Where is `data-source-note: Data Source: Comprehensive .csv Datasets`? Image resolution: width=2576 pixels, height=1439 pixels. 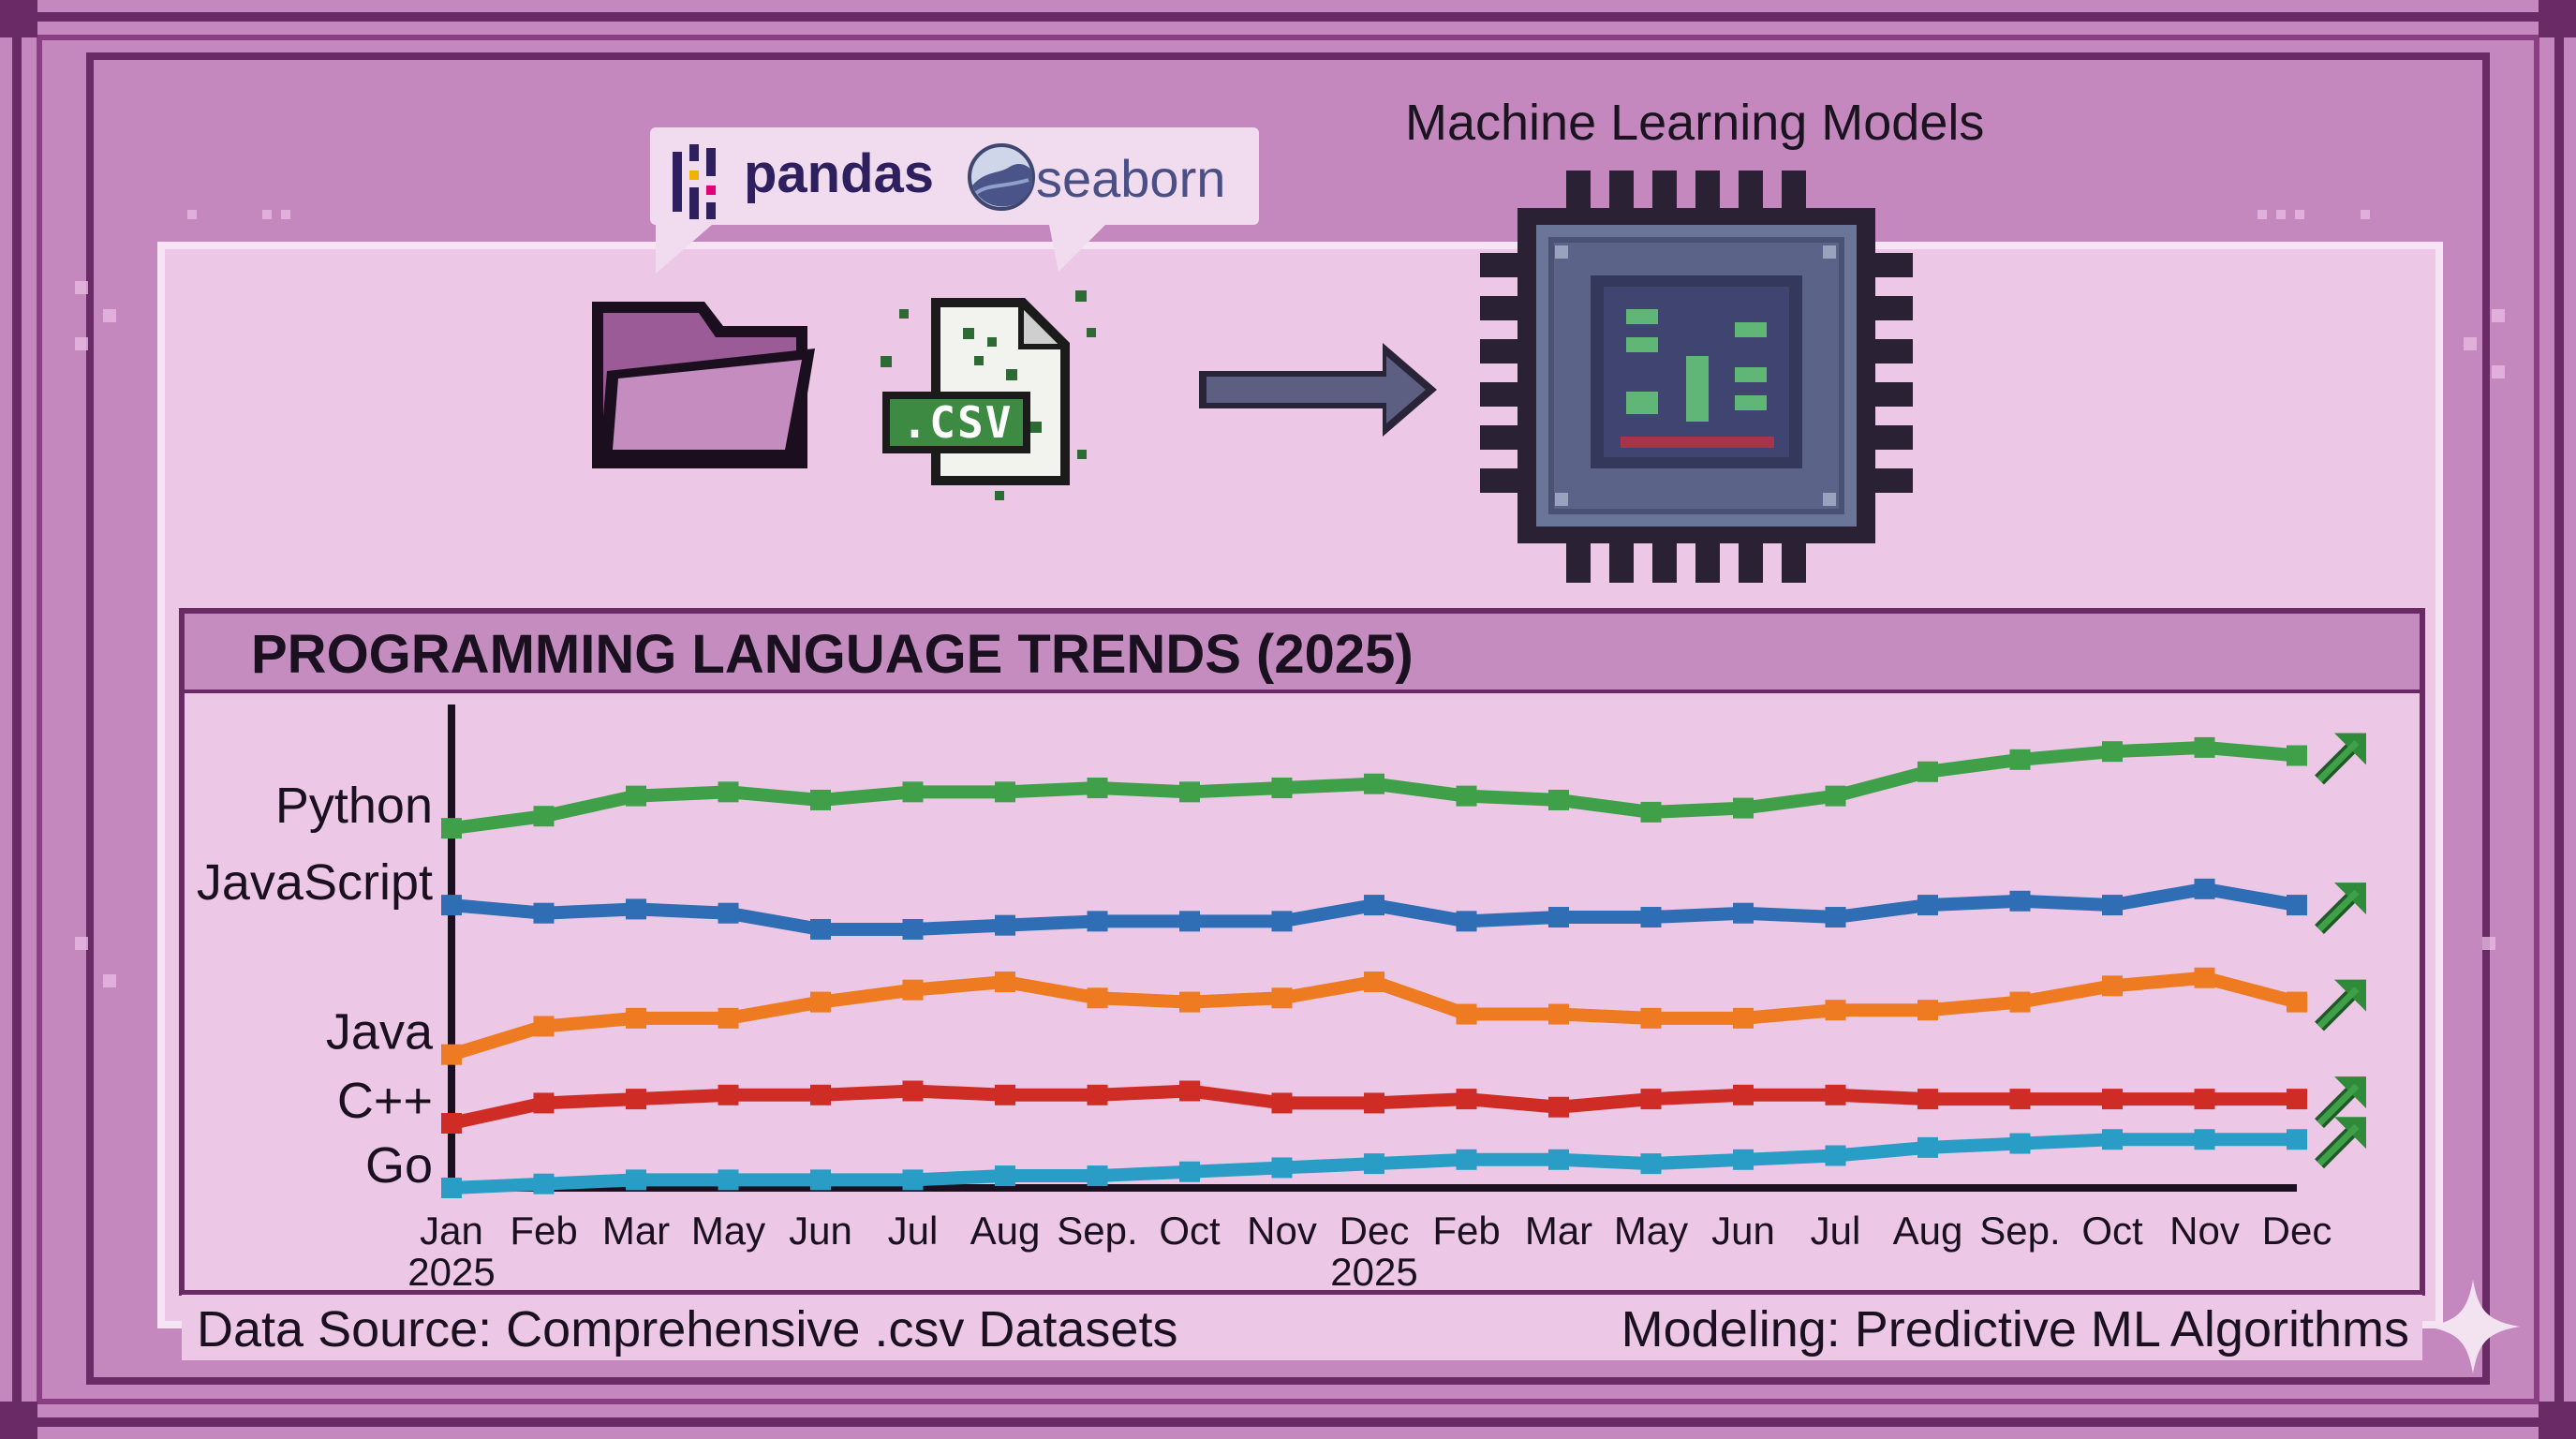 data-source-note: Data Source: Comprehensive .csv Datasets is located at coordinates (687, 1329).